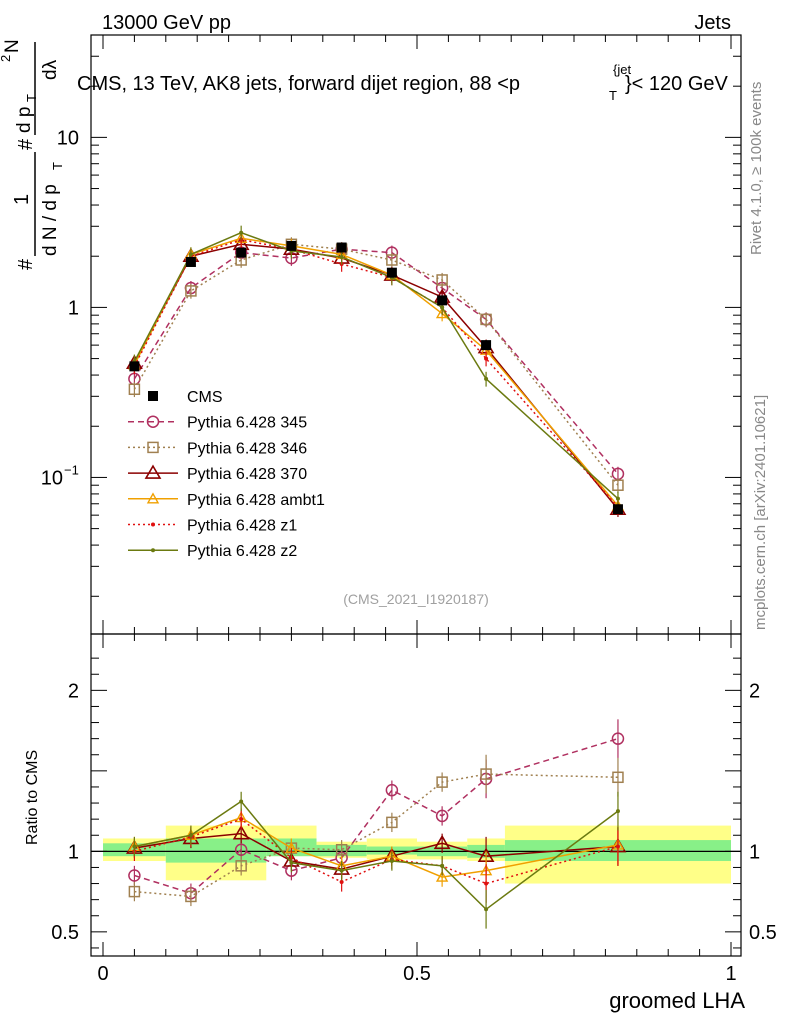 The width and height of the screenshot is (786, 1024). What do you see at coordinates (247, 423) in the screenshot?
I see `legend-label: Pythia 6.428 345` at bounding box center [247, 423].